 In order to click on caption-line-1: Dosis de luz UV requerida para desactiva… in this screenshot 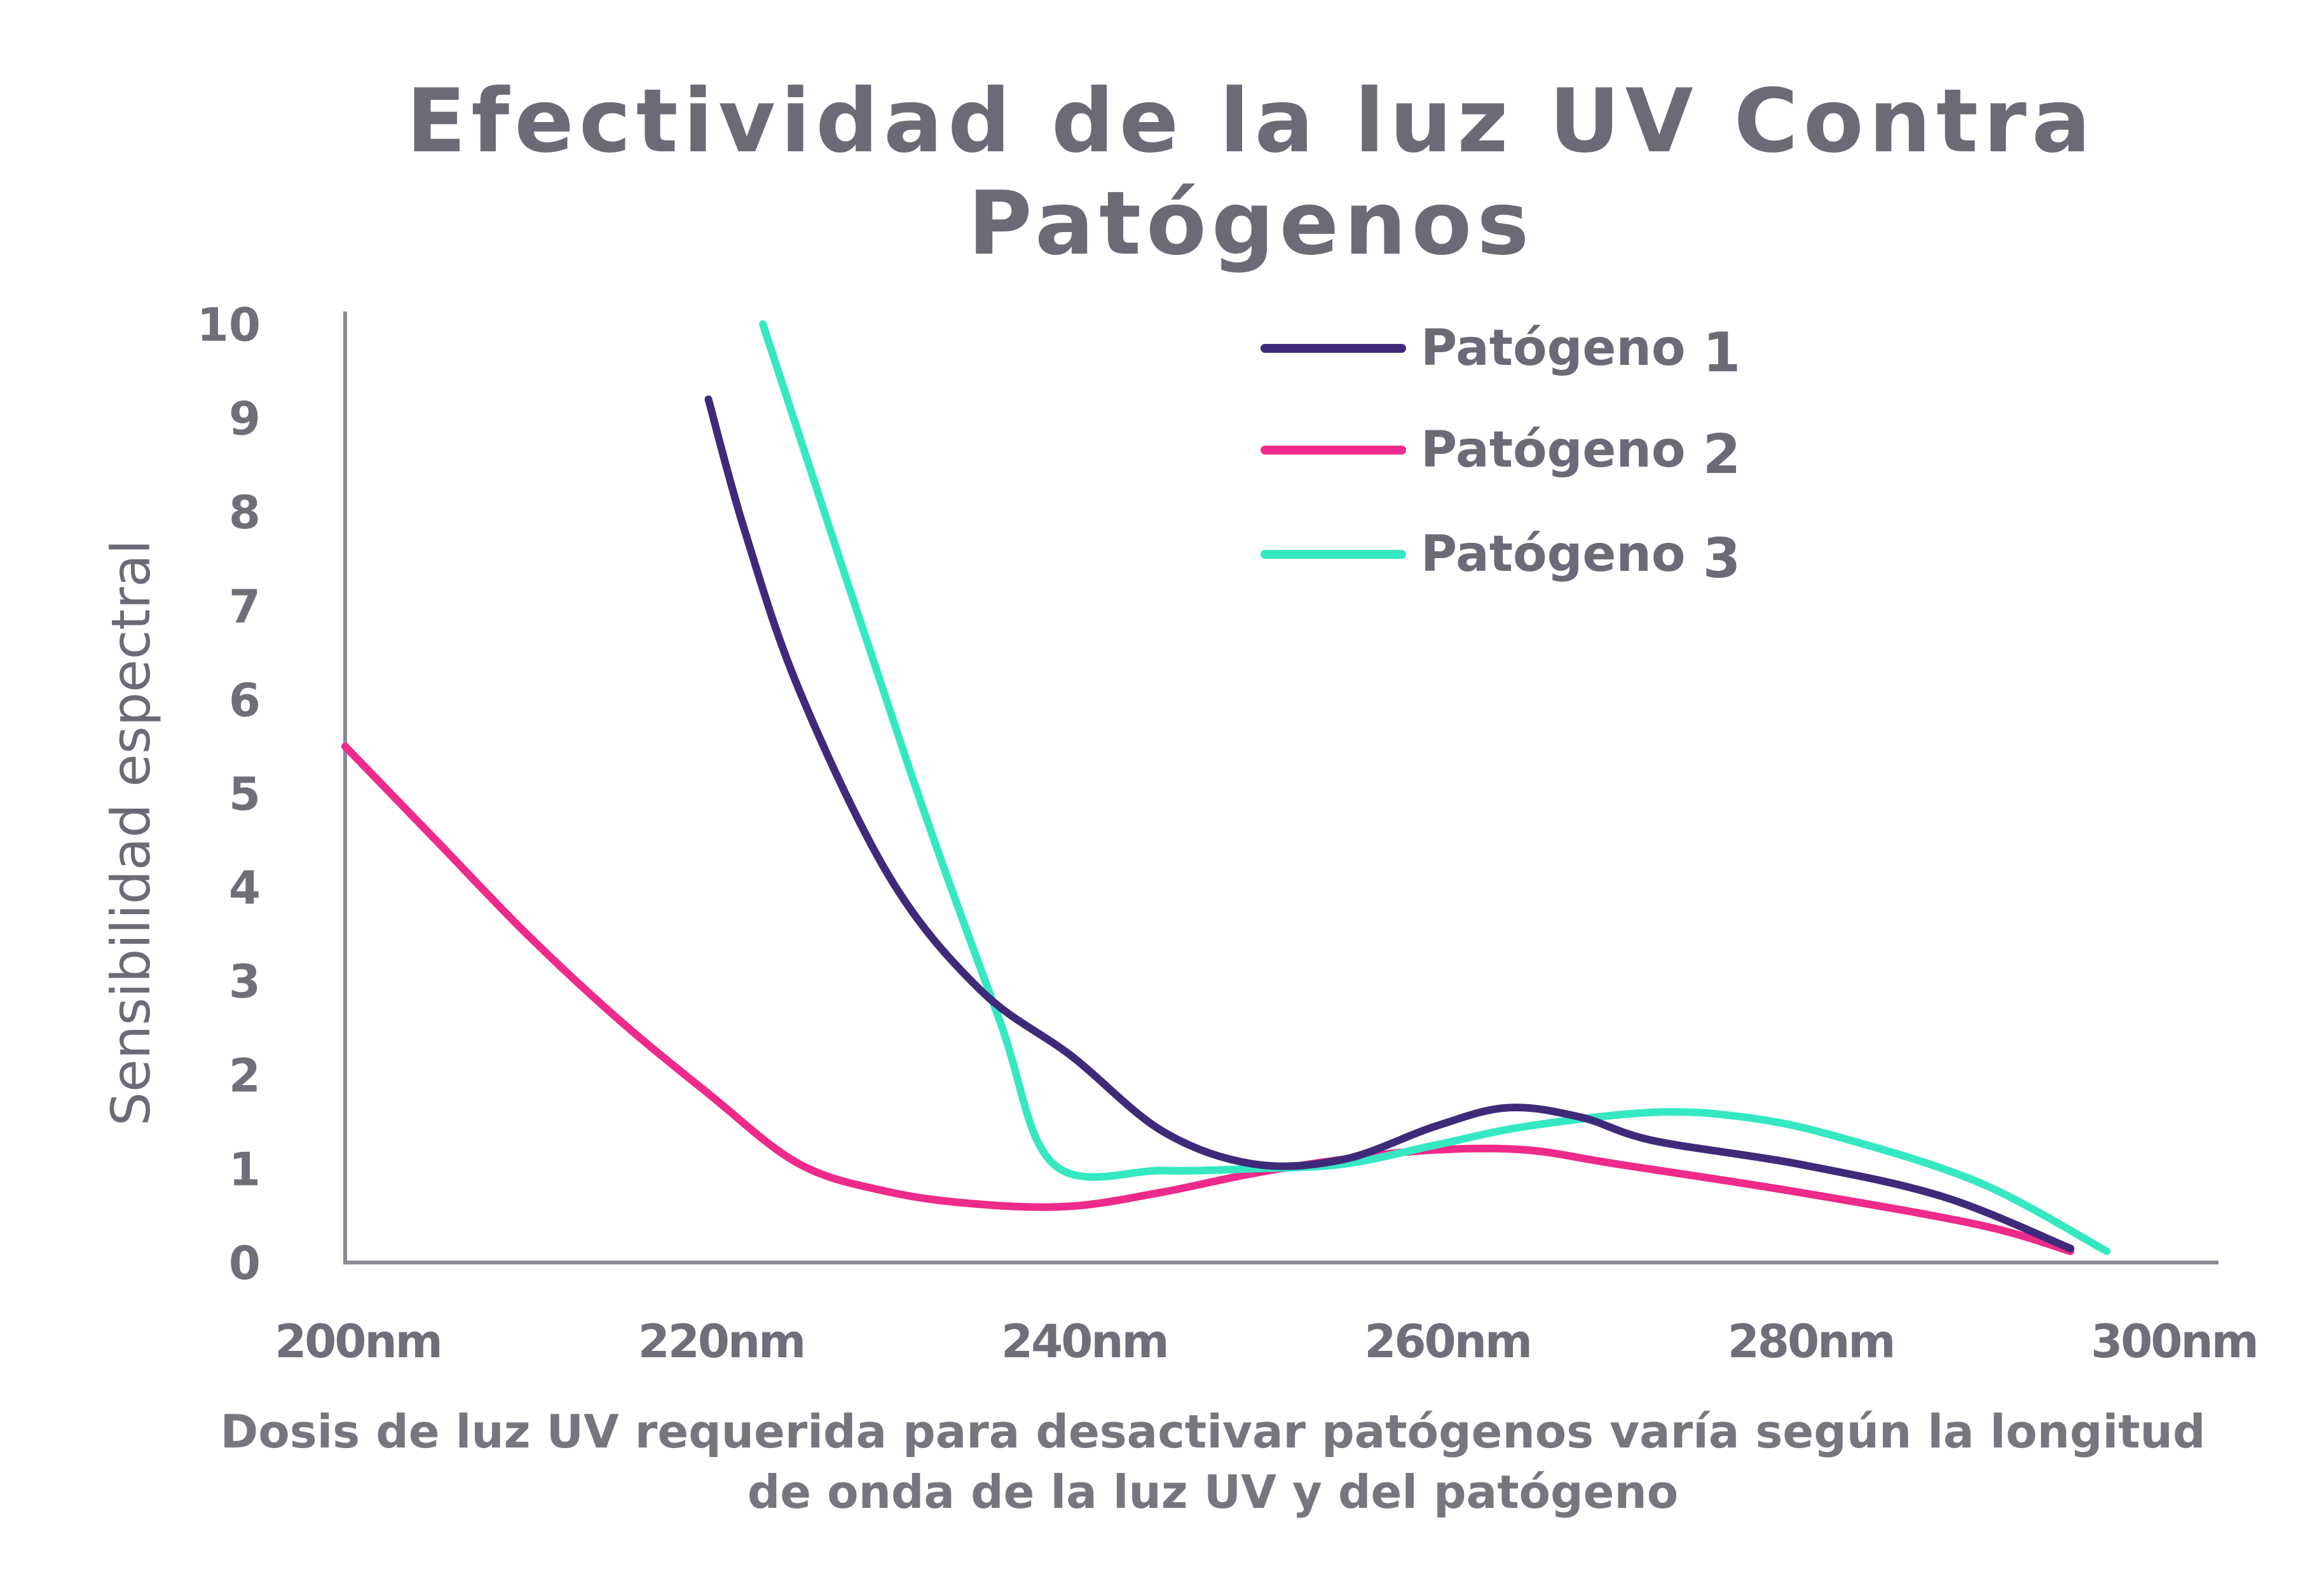, I will do `click(1213, 1431)`.